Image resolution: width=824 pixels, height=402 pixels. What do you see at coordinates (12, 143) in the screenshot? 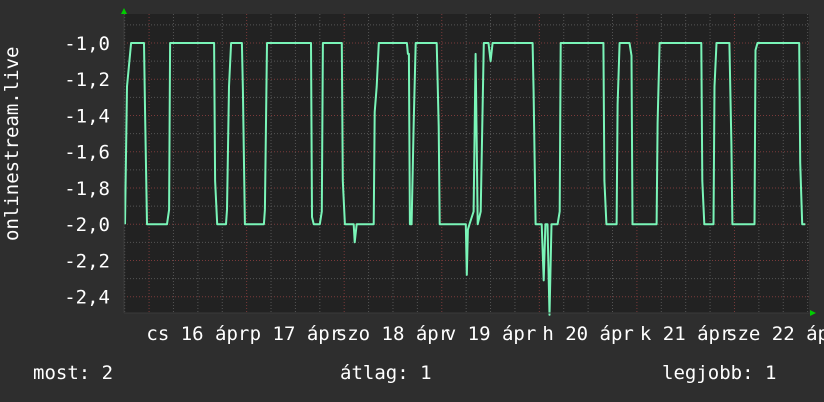
I see `y-axis-label: onlinestream.live` at bounding box center [12, 143].